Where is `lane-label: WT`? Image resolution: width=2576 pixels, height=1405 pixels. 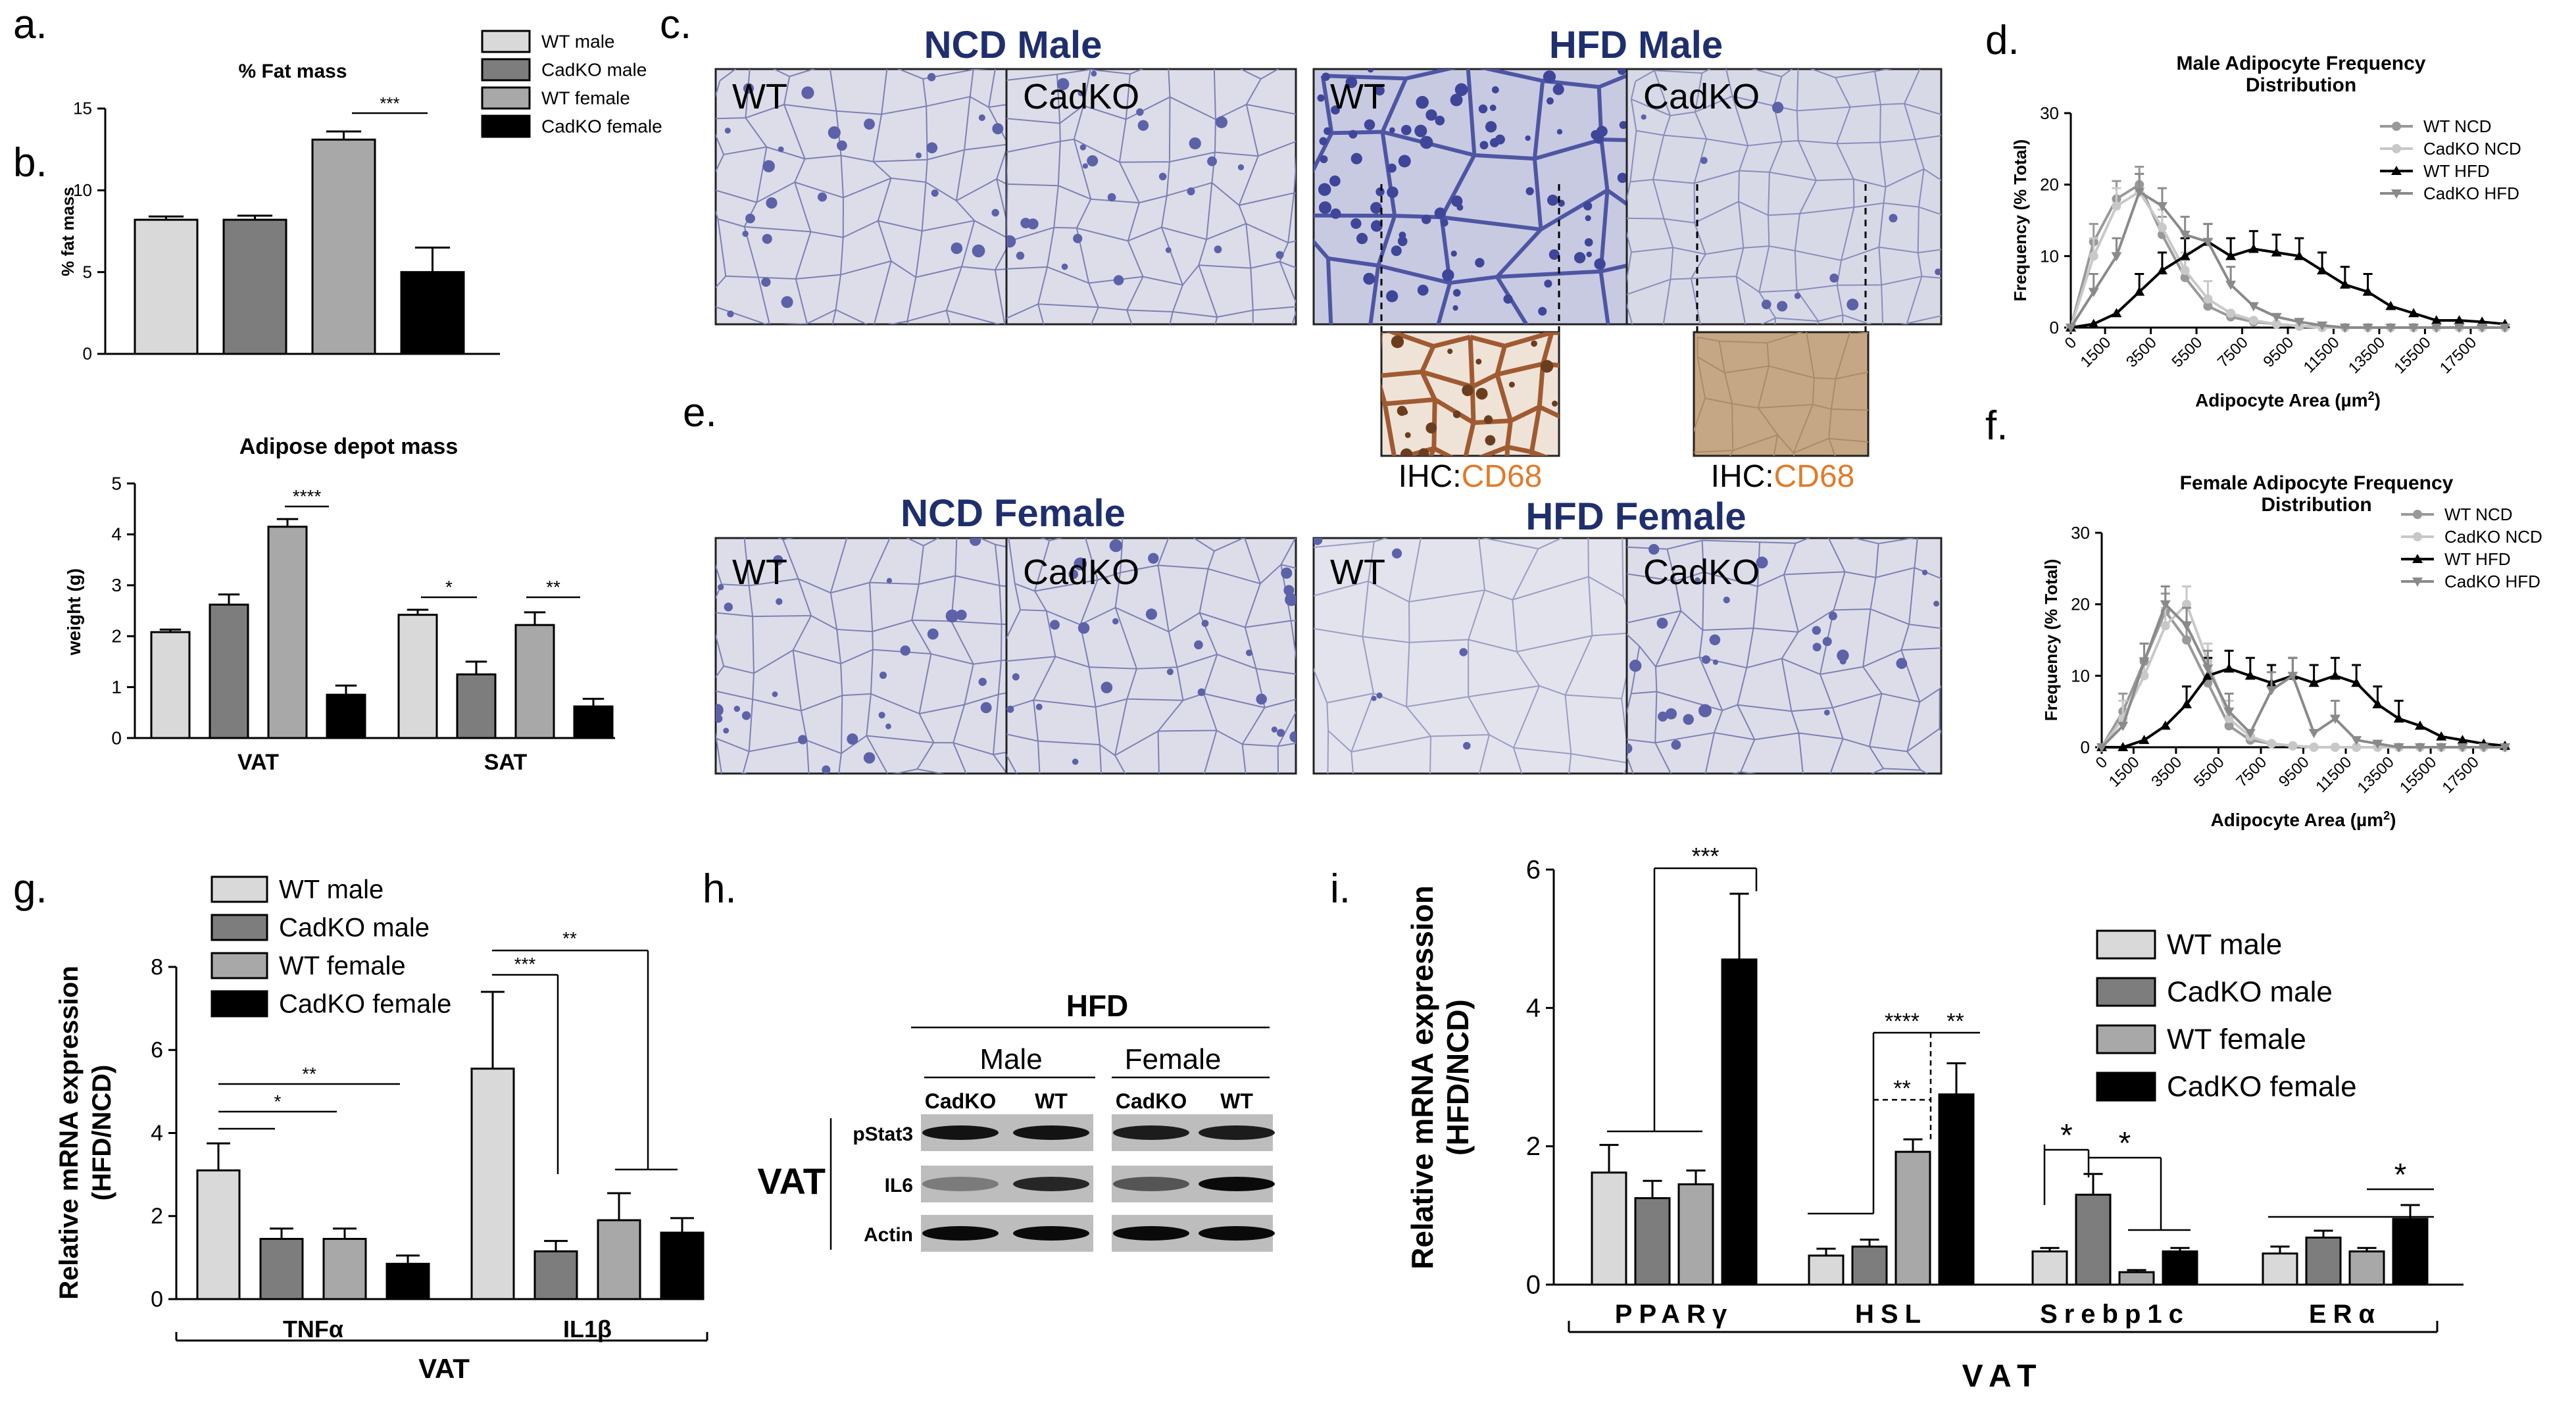 lane-label: WT is located at coordinates (1236, 1101).